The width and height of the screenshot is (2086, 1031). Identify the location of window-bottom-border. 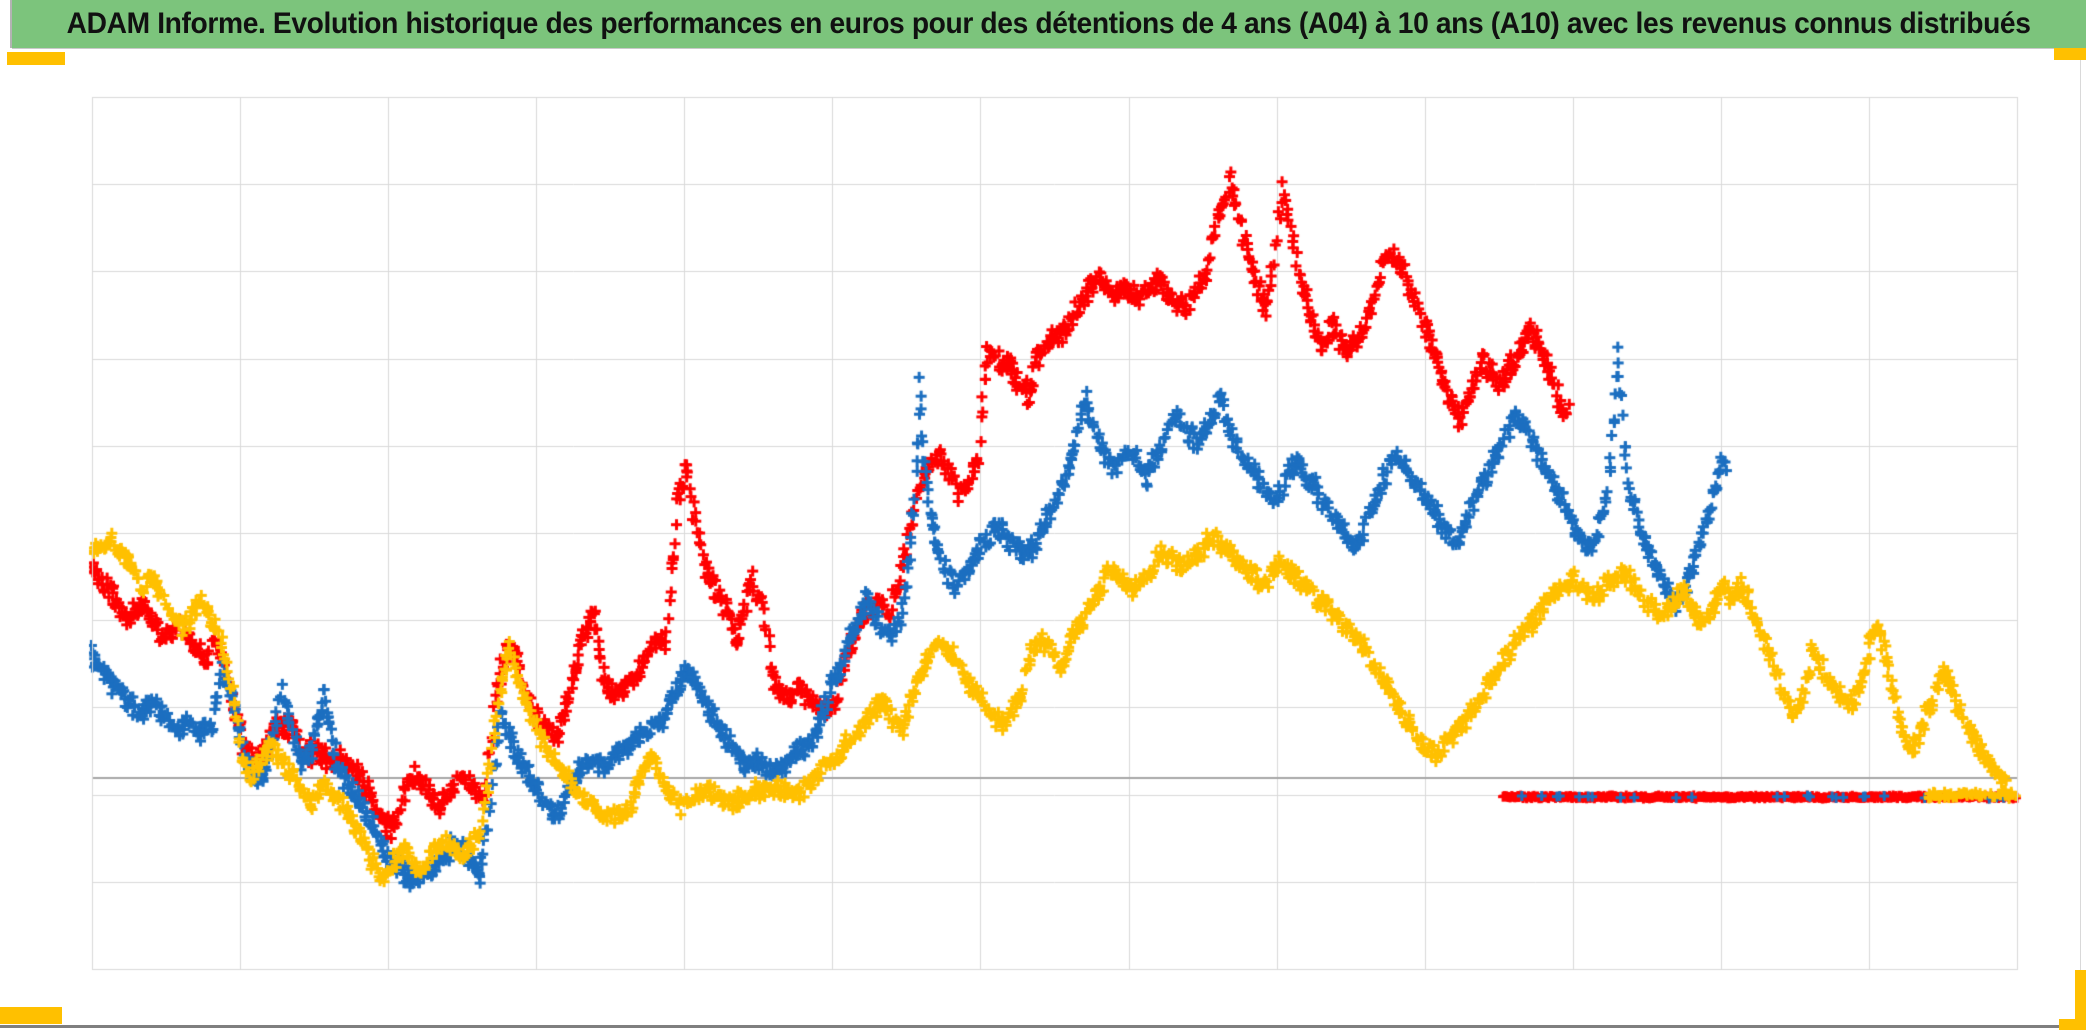
(1043, 1026).